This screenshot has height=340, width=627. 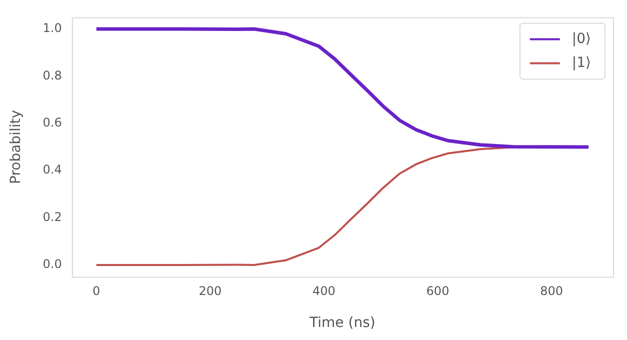 I want to click on x-tick-label: 400, so click(x=324, y=291).